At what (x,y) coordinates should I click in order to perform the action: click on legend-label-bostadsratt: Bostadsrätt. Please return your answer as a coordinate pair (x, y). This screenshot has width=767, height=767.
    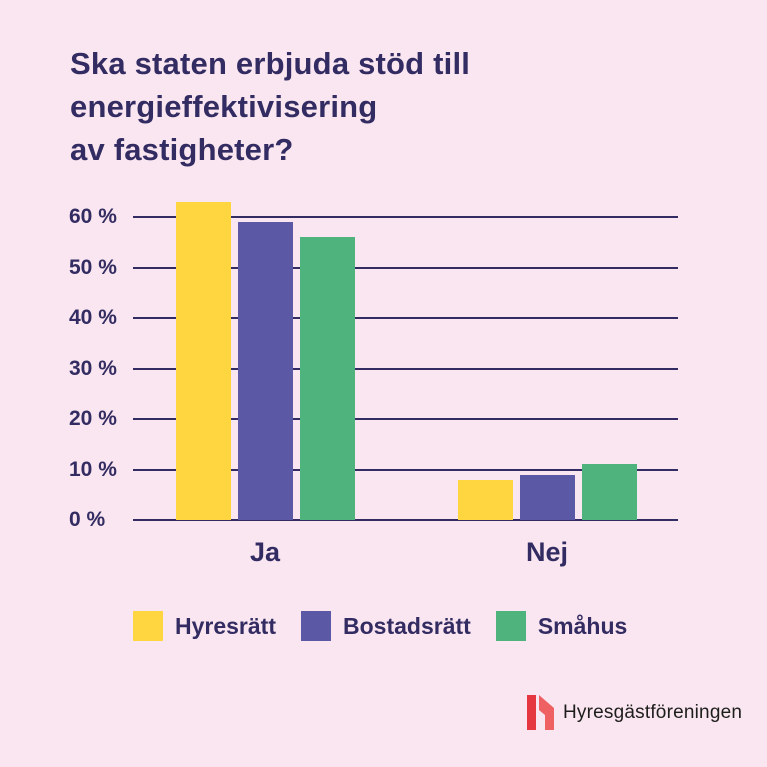
    Looking at the image, I should click on (407, 625).